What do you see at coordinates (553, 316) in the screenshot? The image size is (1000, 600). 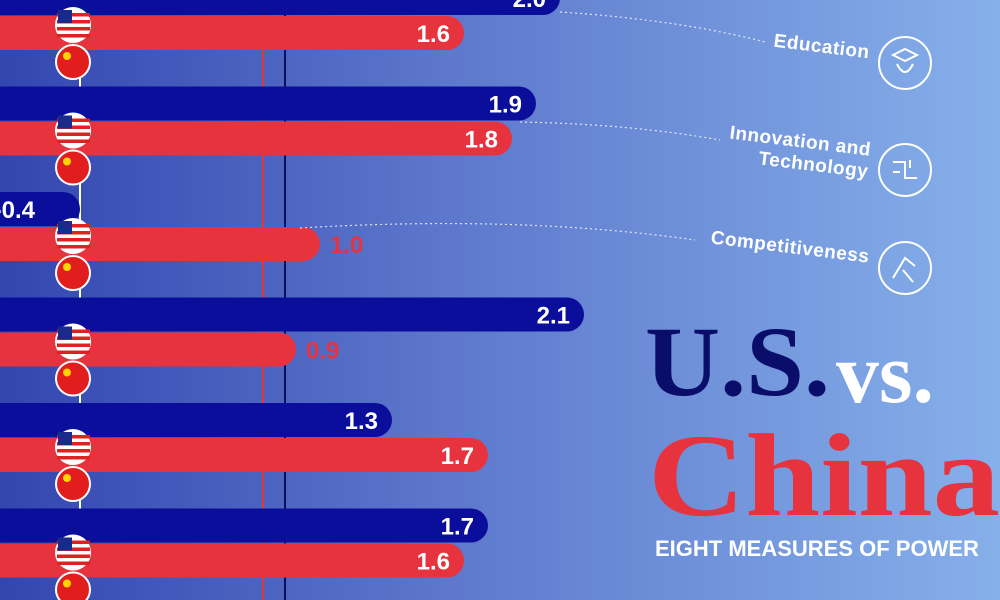 I see `value-label: 2.1` at bounding box center [553, 316].